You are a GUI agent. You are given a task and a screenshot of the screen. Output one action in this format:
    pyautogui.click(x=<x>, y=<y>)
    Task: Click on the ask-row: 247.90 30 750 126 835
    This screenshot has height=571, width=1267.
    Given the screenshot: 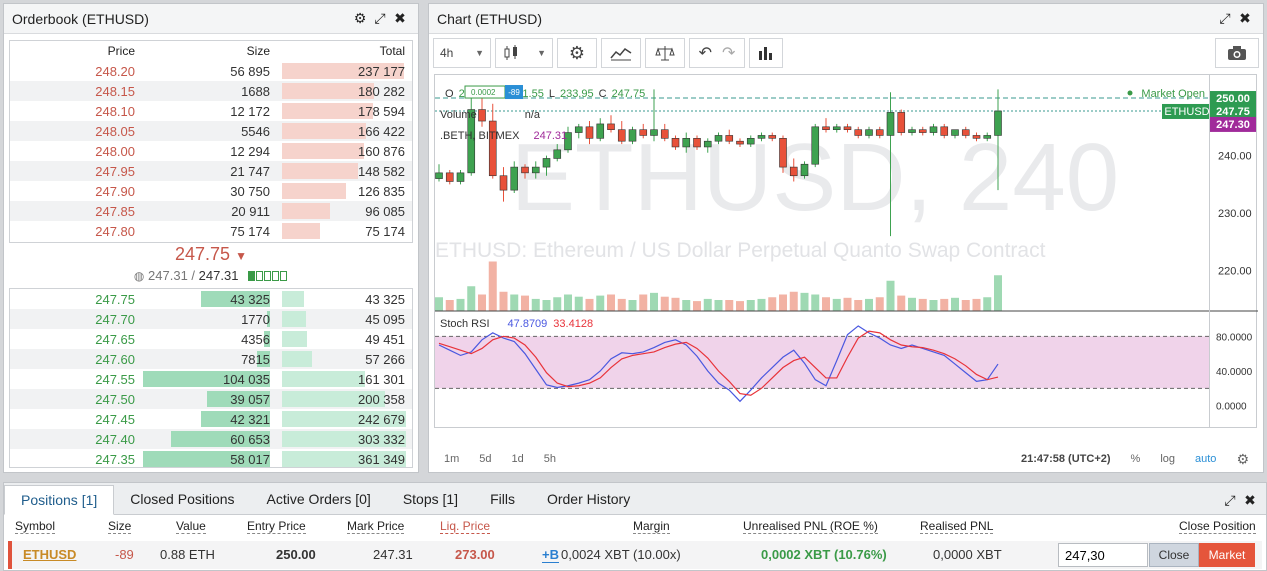 What is the action you would take?
    pyautogui.click(x=211, y=191)
    